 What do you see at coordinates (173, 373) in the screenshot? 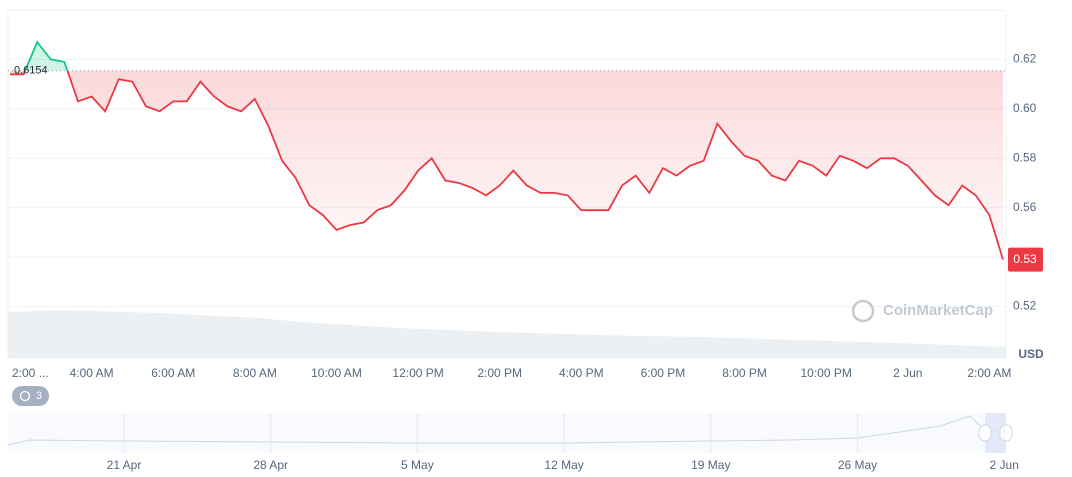
I see `x-tick-label: 6:00 AM` at bounding box center [173, 373].